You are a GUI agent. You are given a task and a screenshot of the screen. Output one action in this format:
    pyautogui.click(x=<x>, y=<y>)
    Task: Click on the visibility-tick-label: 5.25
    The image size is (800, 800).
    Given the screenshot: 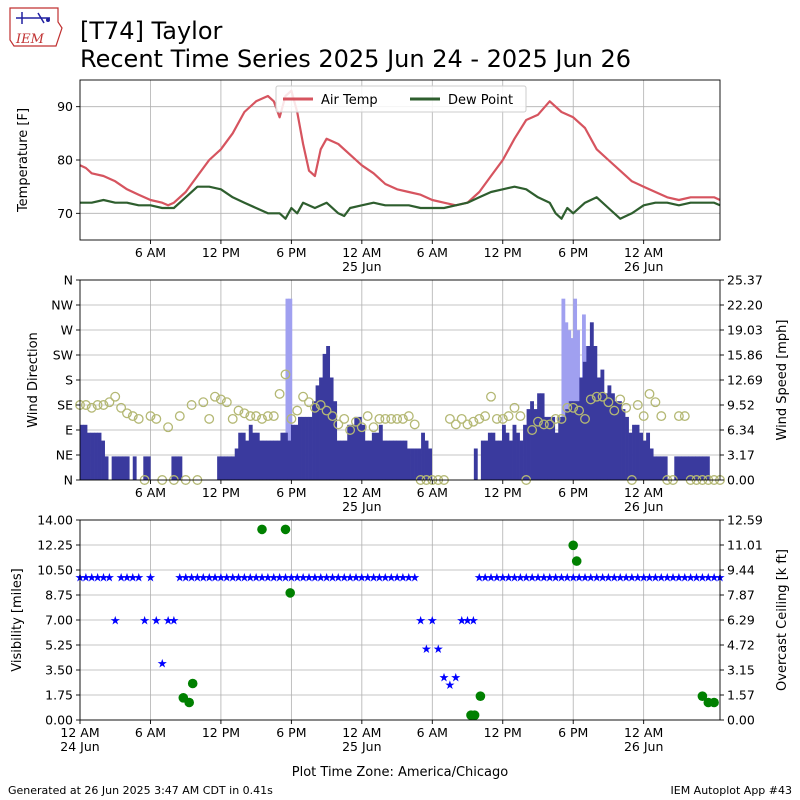 What is the action you would take?
    pyautogui.click(x=59, y=645)
    